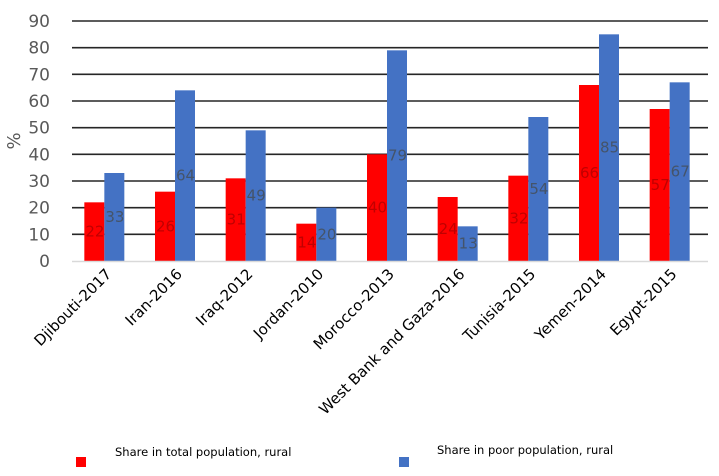  I want to click on y-tick-label: 30, so click(39, 182).